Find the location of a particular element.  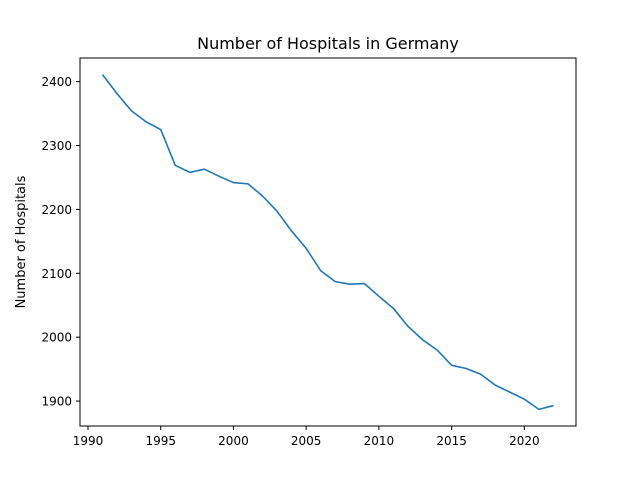

y-tick-label: 1900 is located at coordinates (56, 402).